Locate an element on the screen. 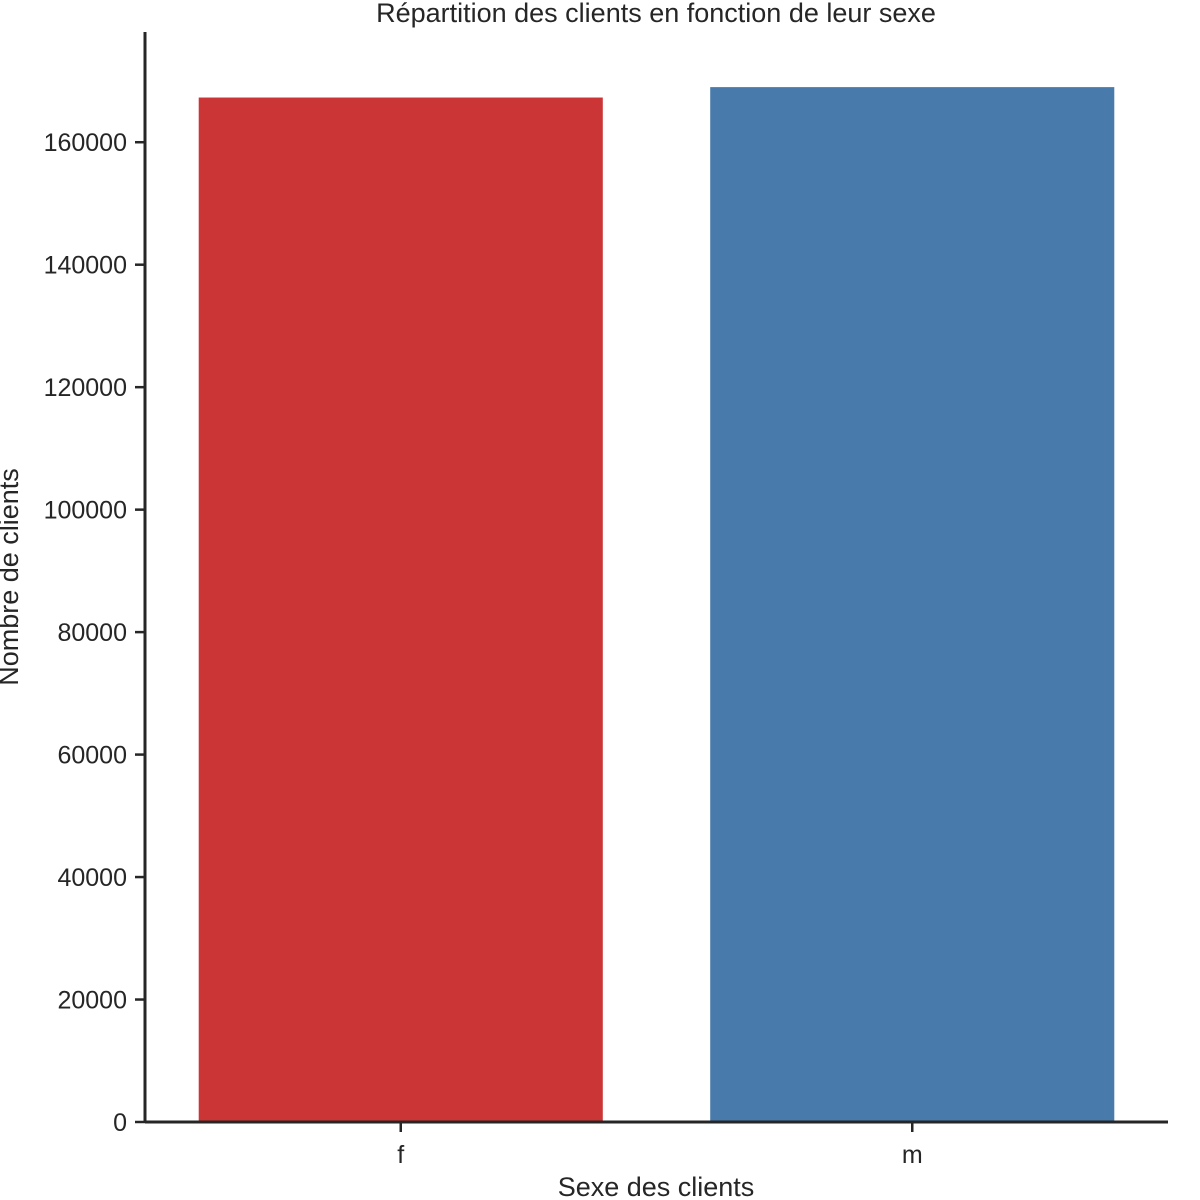 The image size is (1200, 1200). y-tick-label: 100000 is located at coordinates (85, 511).